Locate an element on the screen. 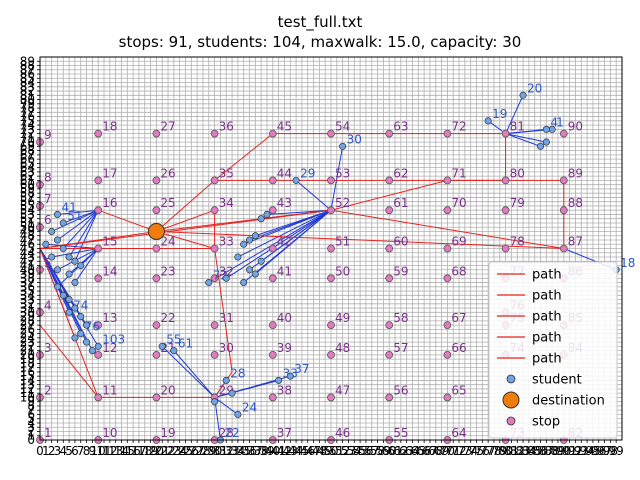 This screenshot has height=480, width=640. stop-label: 51 is located at coordinates (342, 242).